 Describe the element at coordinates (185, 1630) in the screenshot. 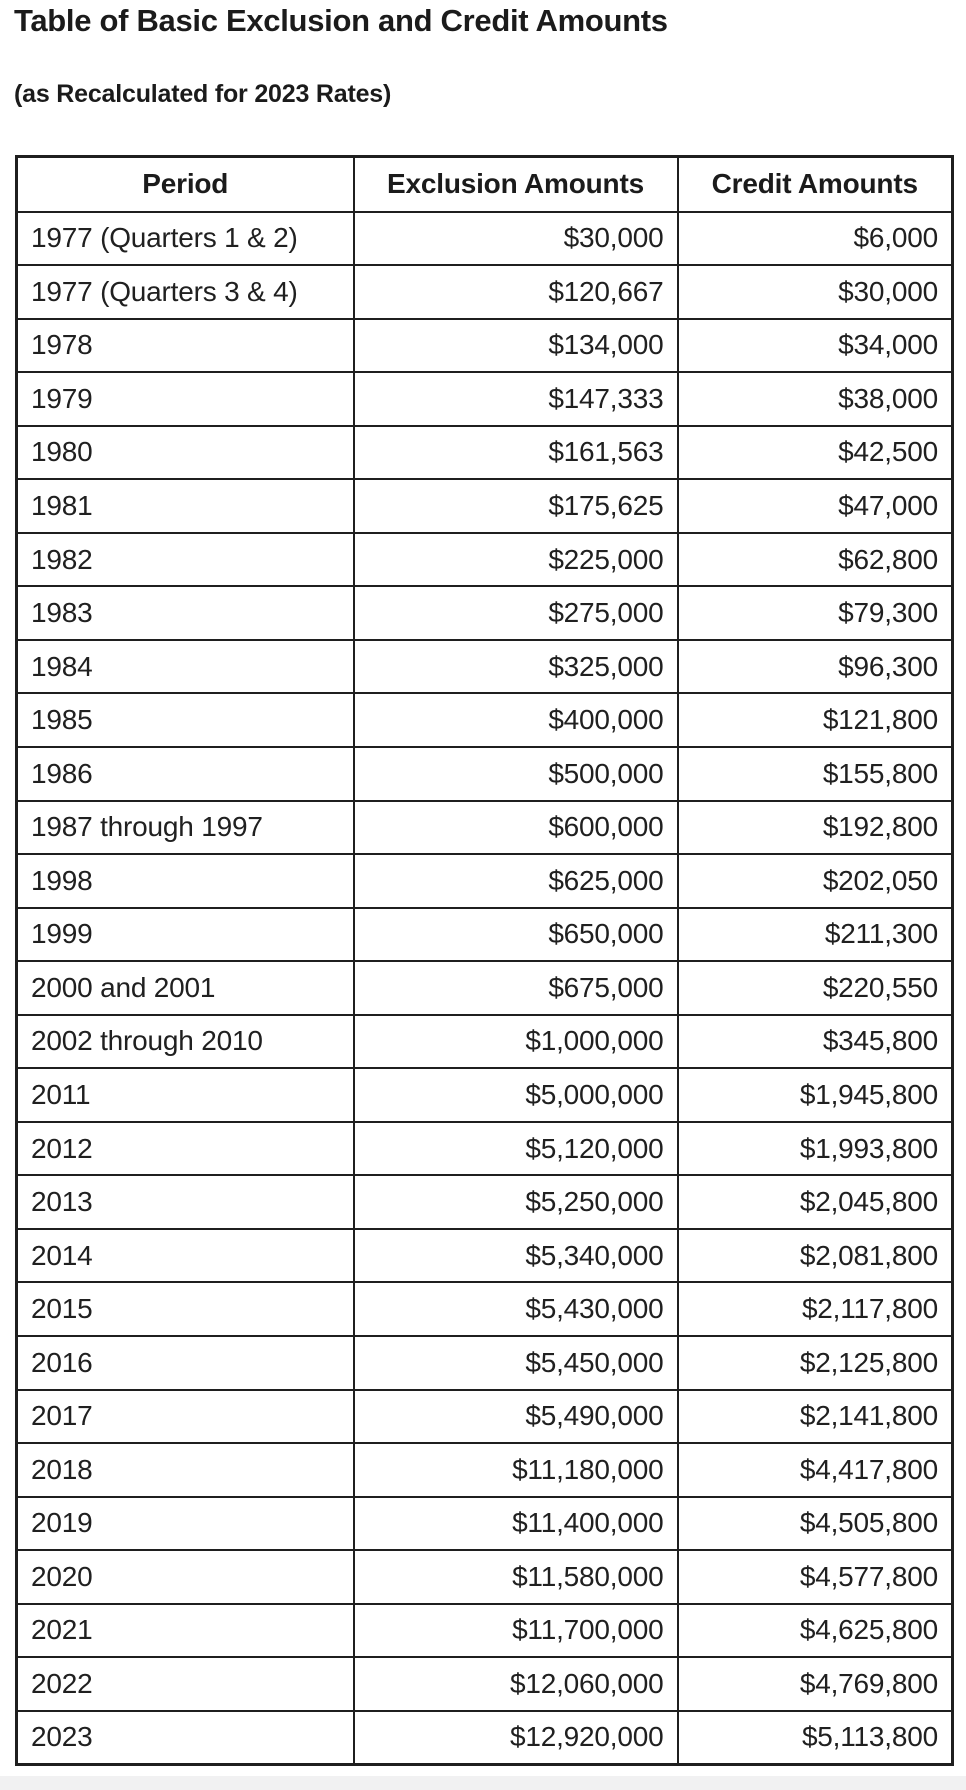

I see `period-cell: 2021` at that location.